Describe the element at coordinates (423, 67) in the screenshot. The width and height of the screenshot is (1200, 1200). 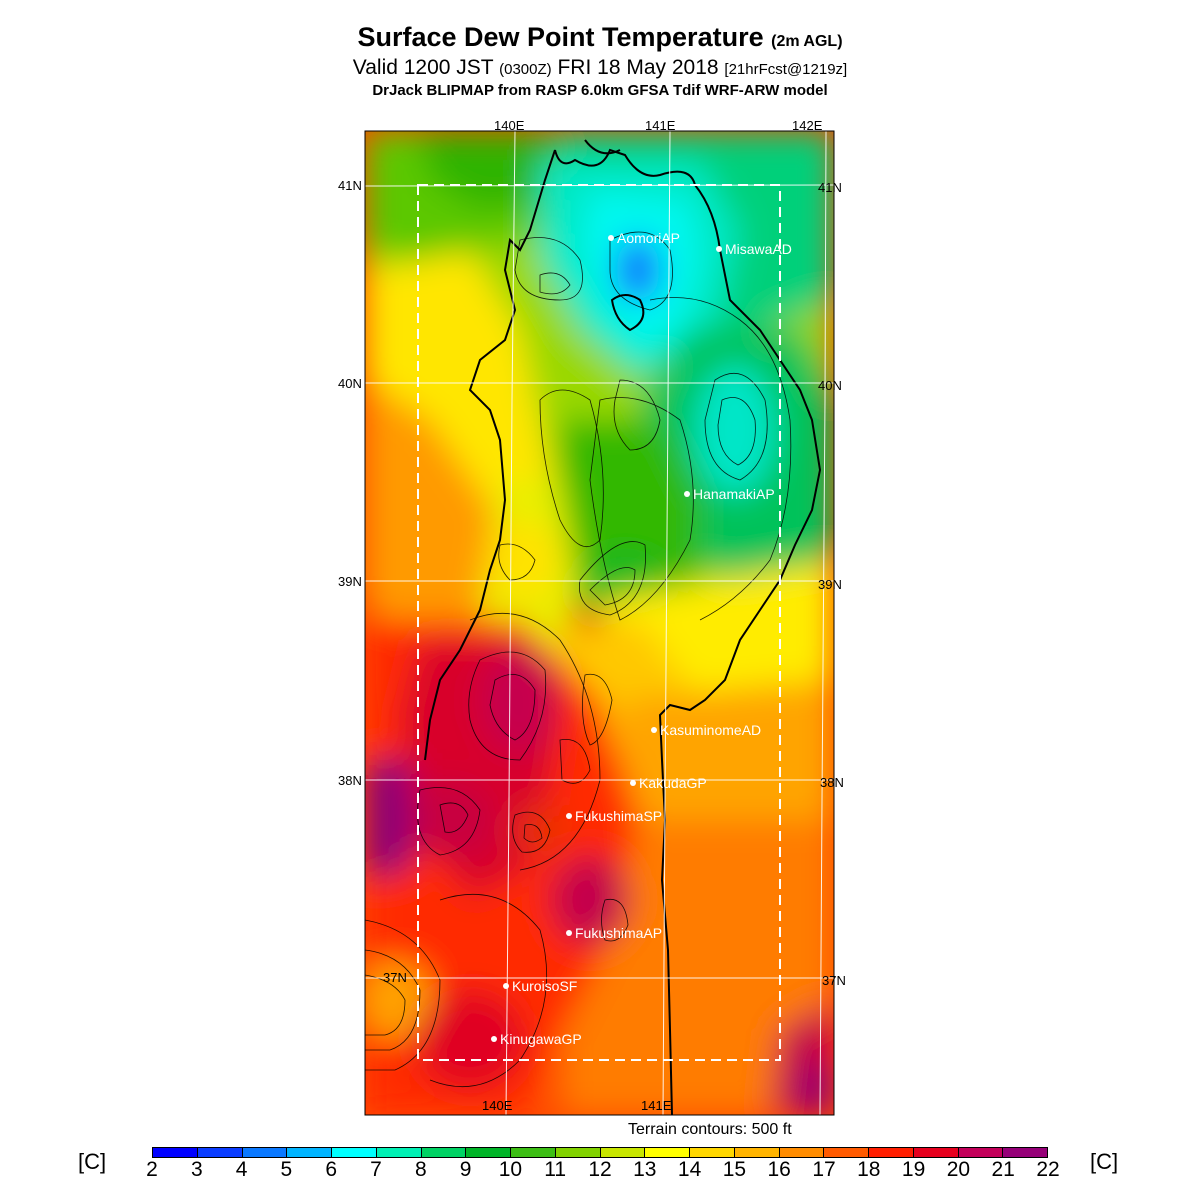
I see `valid-prefix: Valid 1200 JST` at that location.